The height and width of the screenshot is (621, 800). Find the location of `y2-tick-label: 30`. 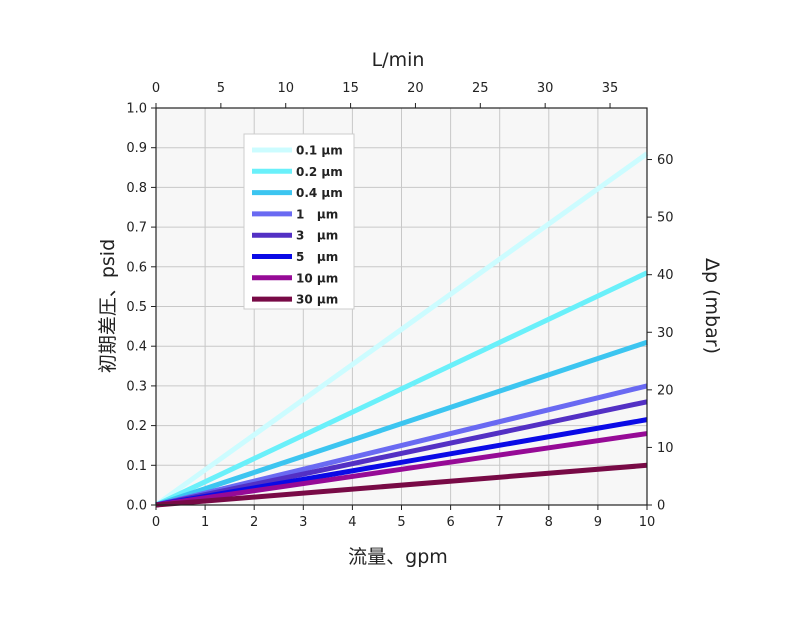

y2-tick-label: 30 is located at coordinates (665, 333).